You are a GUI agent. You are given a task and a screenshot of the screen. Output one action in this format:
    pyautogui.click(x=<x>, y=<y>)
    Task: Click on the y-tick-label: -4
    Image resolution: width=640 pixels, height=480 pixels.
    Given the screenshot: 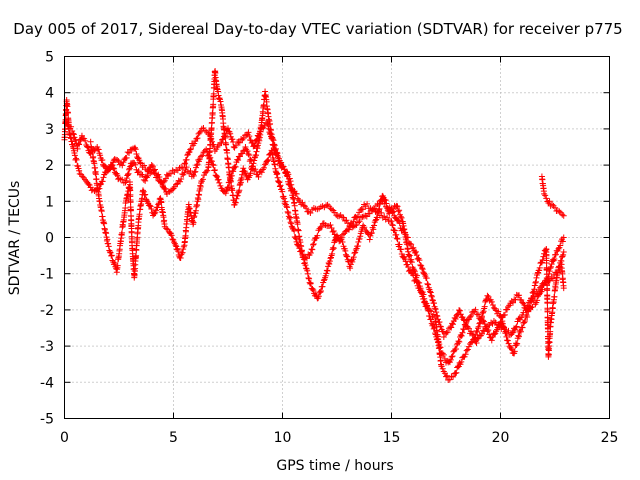 What is the action you would take?
    pyautogui.click(x=47, y=383)
    